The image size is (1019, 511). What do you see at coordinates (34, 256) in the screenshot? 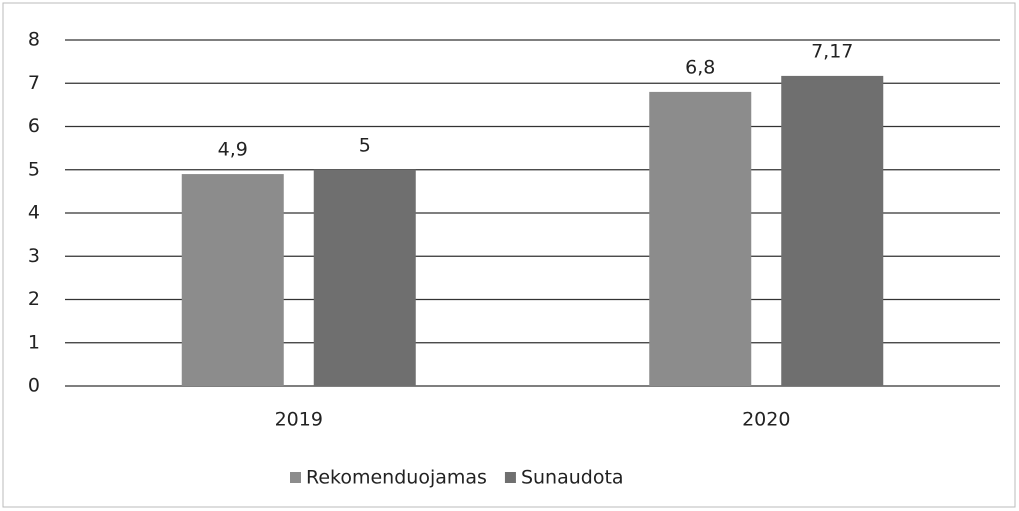
I see `y-tick-label: 3` at bounding box center [34, 256].